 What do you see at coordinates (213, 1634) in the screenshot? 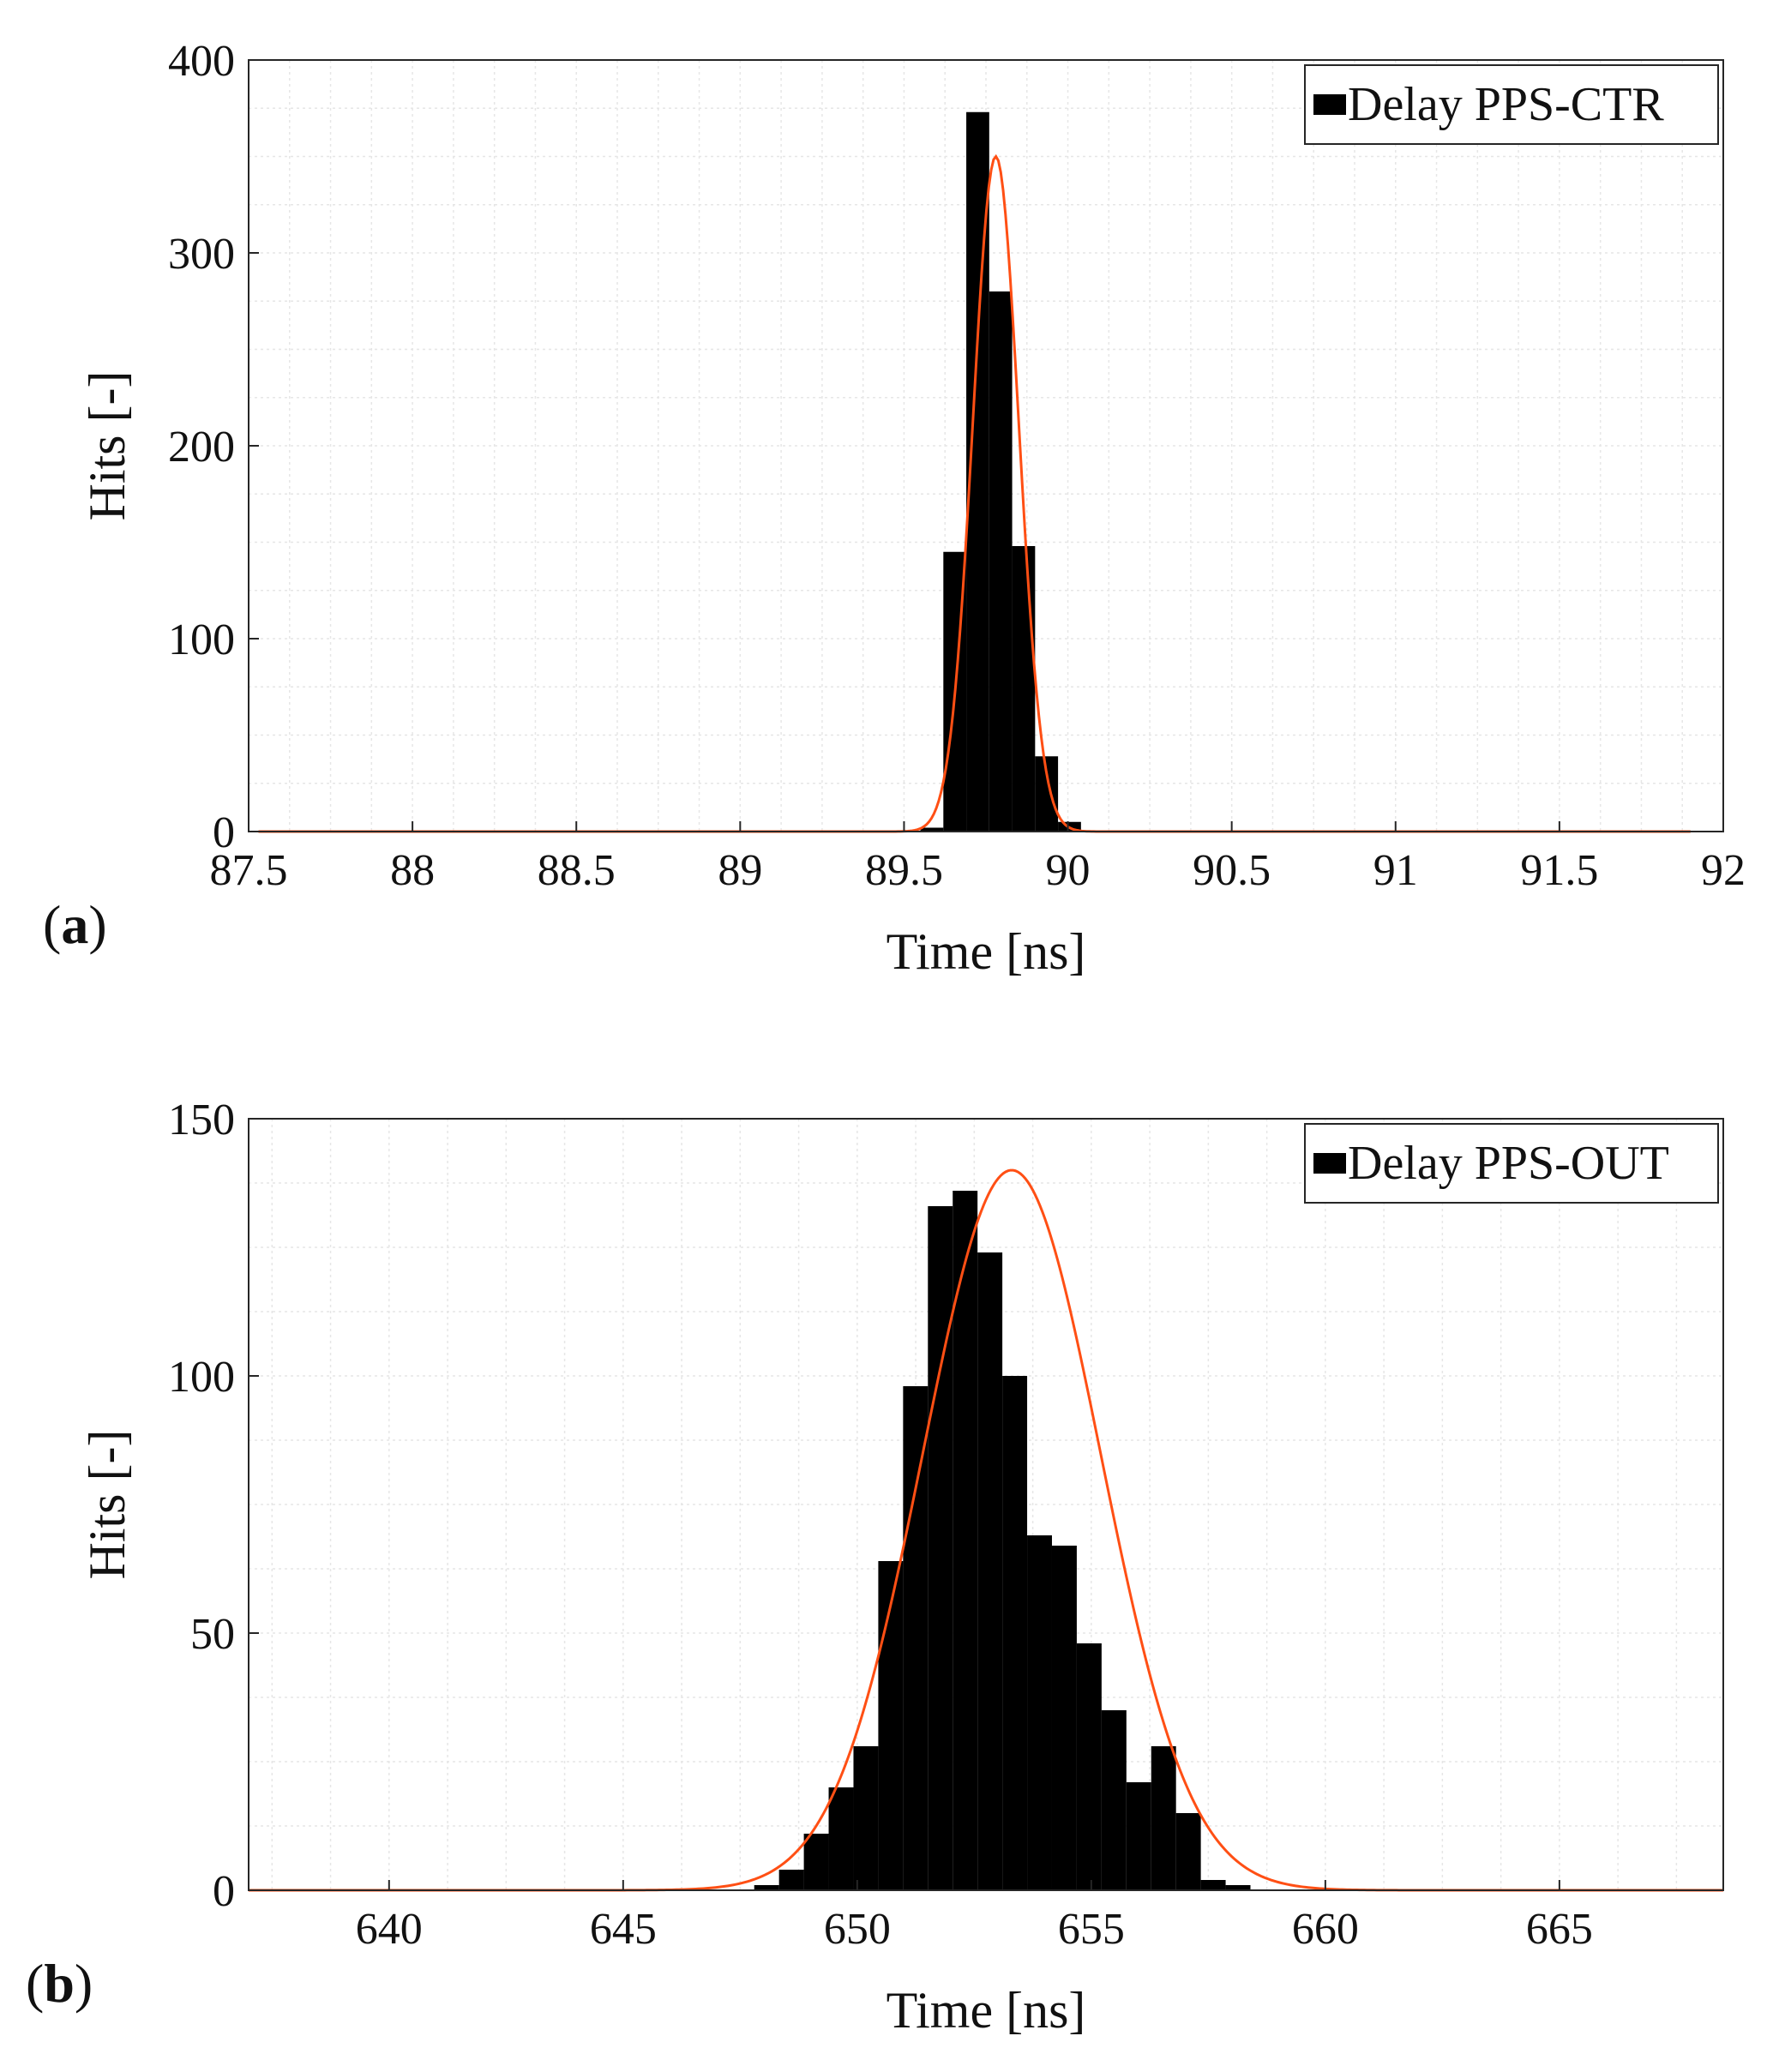
I see `y-tick-label: 50` at bounding box center [213, 1634].